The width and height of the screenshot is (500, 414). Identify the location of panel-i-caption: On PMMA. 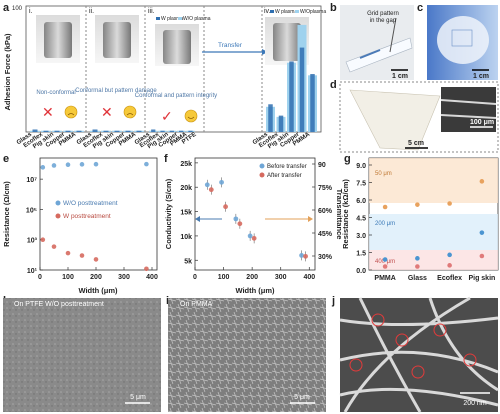
(196, 304).